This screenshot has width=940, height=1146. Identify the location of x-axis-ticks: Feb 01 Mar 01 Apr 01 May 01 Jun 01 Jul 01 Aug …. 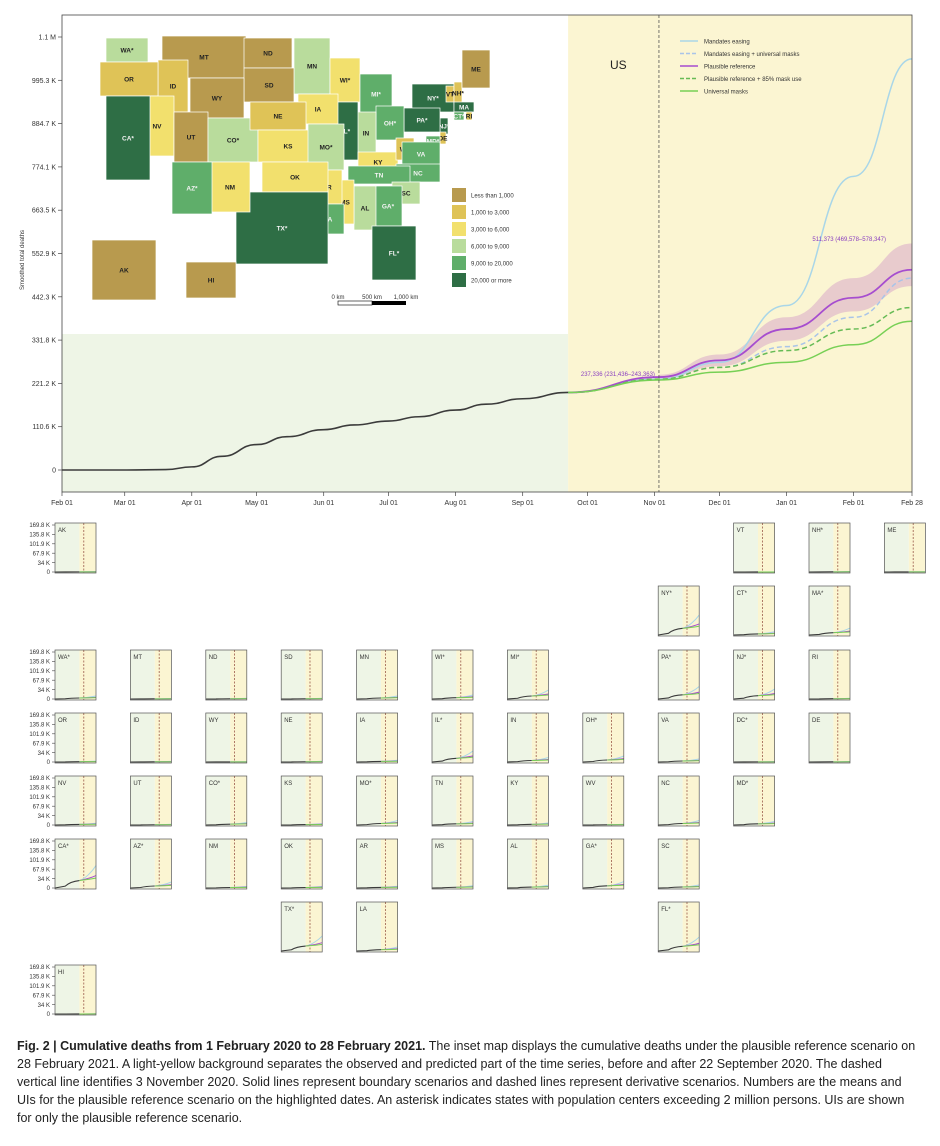
(487, 499).